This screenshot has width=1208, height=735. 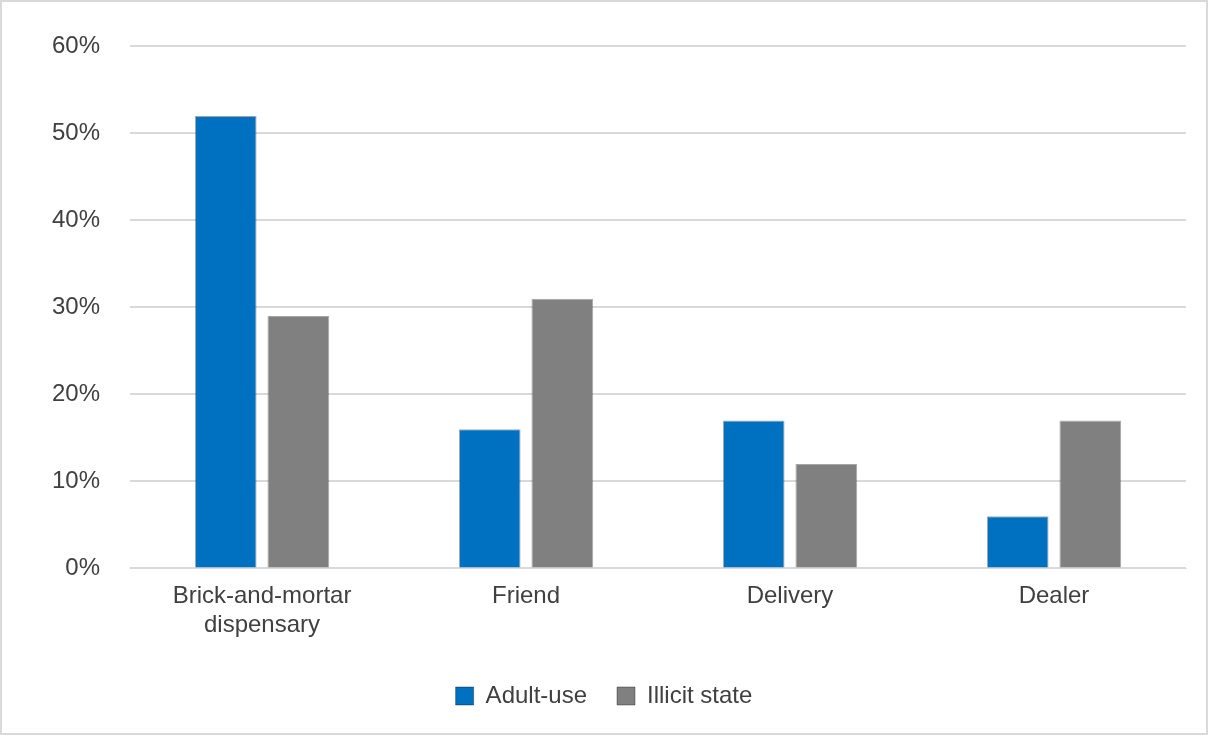 What do you see at coordinates (262, 609) in the screenshot?
I see `x-tick-label: Brick-and-mortar dispensary` at bounding box center [262, 609].